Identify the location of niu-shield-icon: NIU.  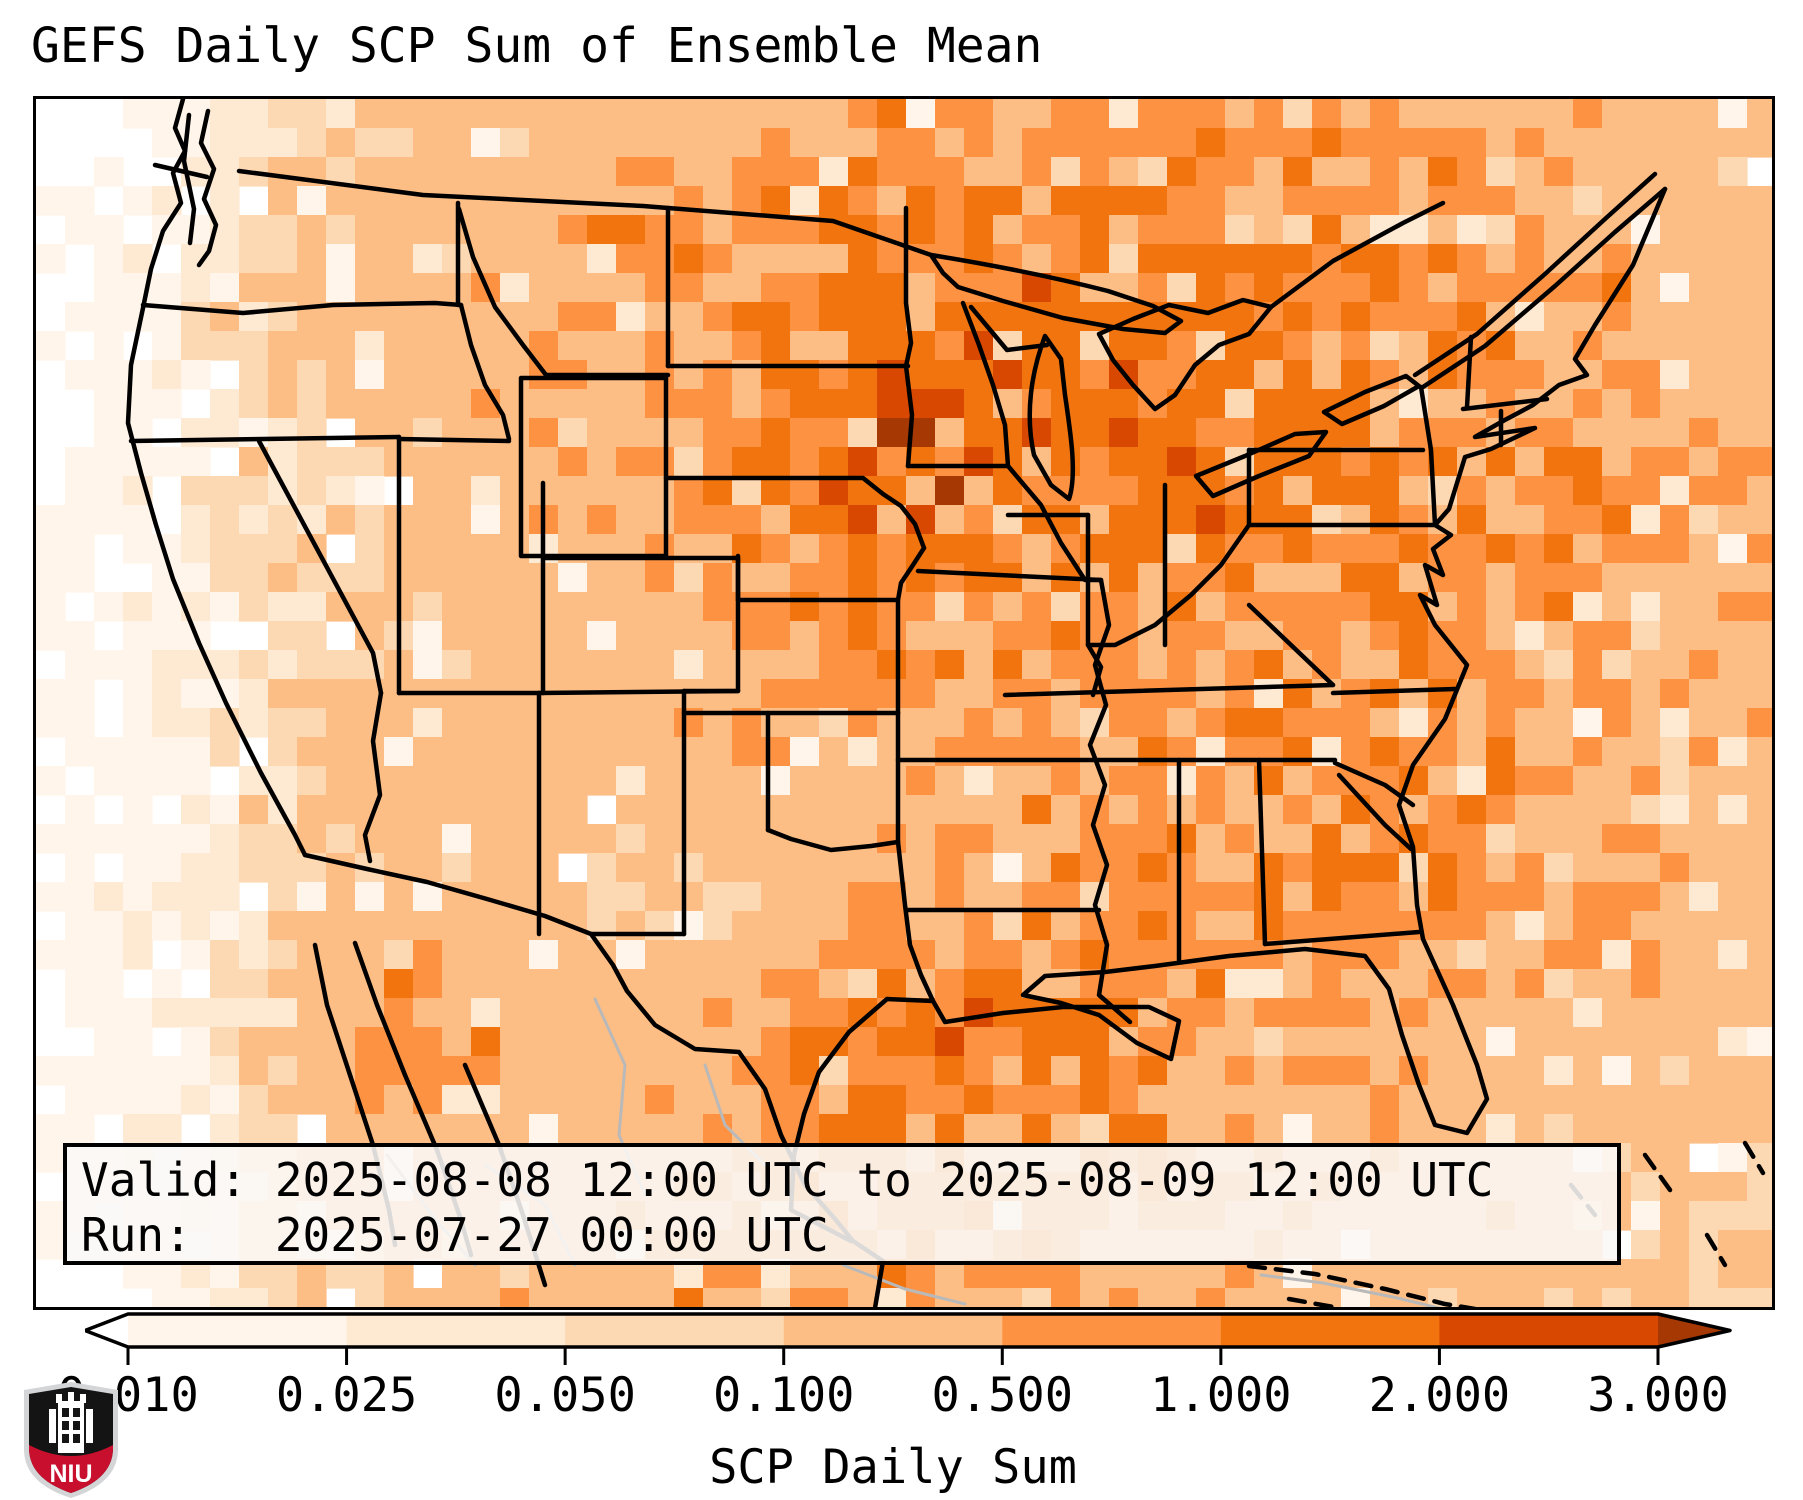
(71, 1440).